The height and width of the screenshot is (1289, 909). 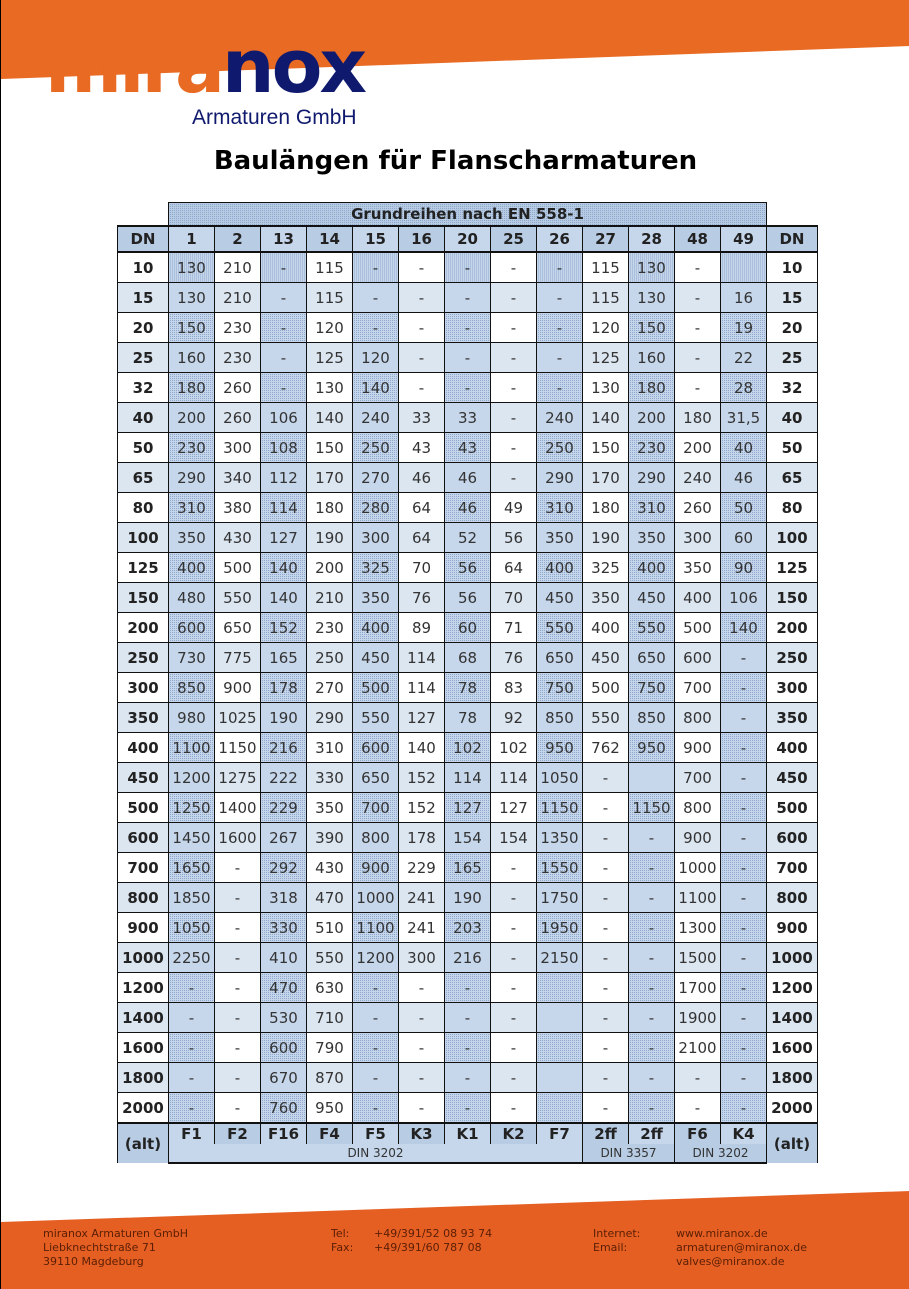 What do you see at coordinates (143, 357) in the screenshot?
I see `dn-cell: 25` at bounding box center [143, 357].